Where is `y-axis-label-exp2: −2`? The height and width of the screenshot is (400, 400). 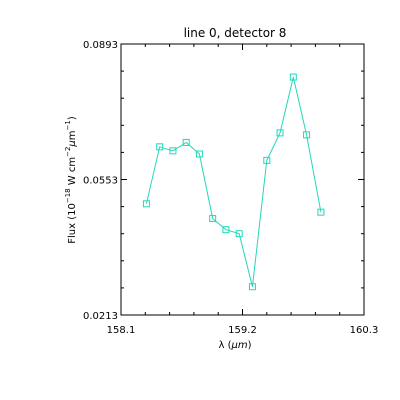
y-axis-label-exp2: −2 is located at coordinates (68, 152).